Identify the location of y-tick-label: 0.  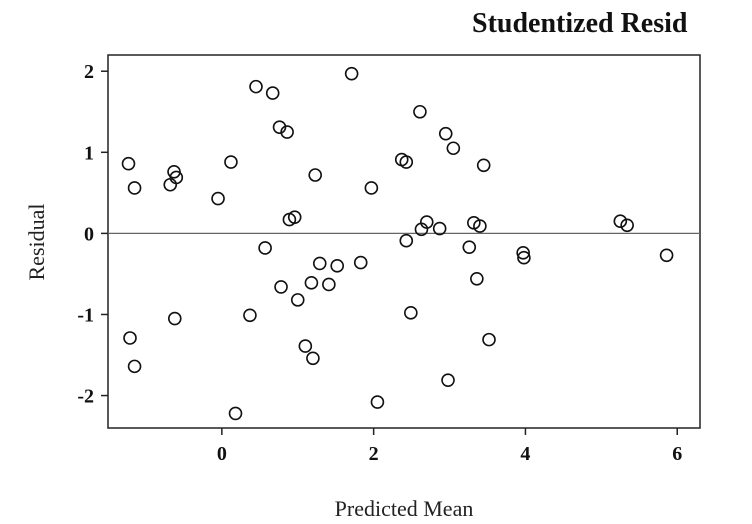
(89, 234).